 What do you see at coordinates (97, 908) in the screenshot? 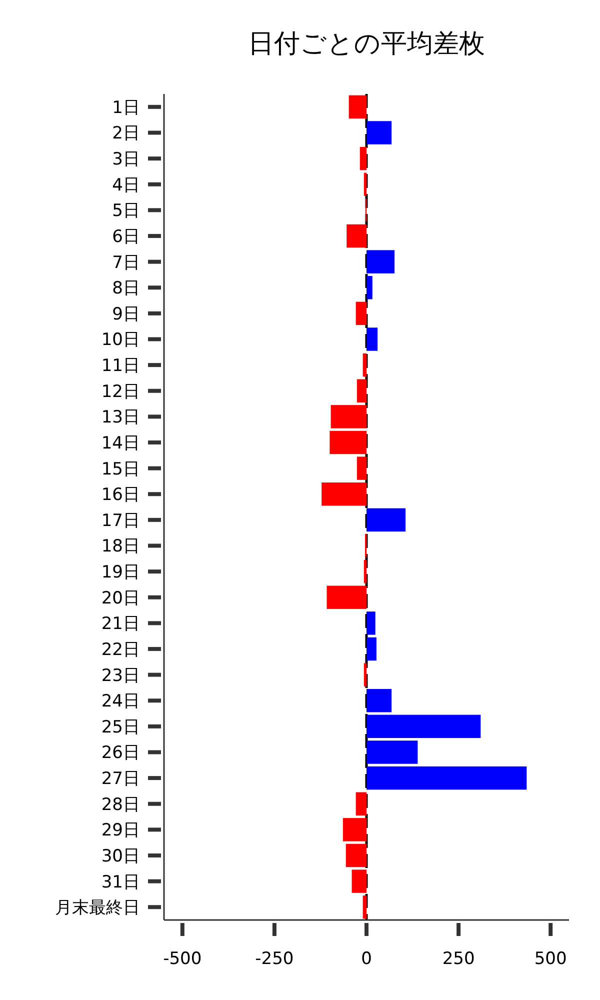
I see `y-tick-label: 月末最終日` at bounding box center [97, 908].